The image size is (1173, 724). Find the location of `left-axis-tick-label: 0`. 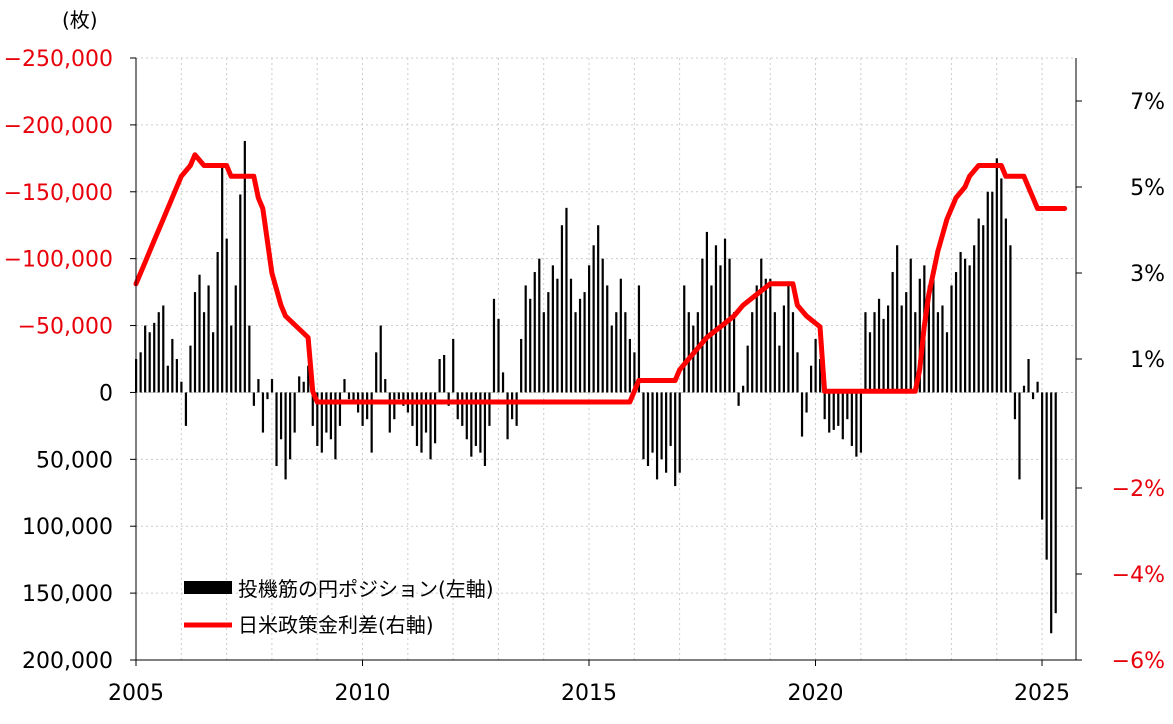

left-axis-tick-label: 0 is located at coordinates (106, 393).